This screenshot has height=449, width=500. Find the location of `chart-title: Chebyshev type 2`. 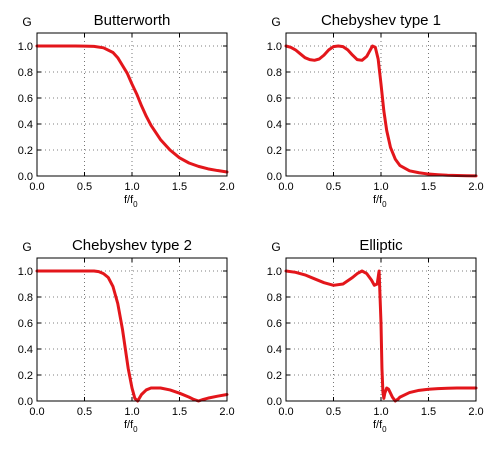

chart-title: Chebyshev type 2 is located at coordinates (132, 245).